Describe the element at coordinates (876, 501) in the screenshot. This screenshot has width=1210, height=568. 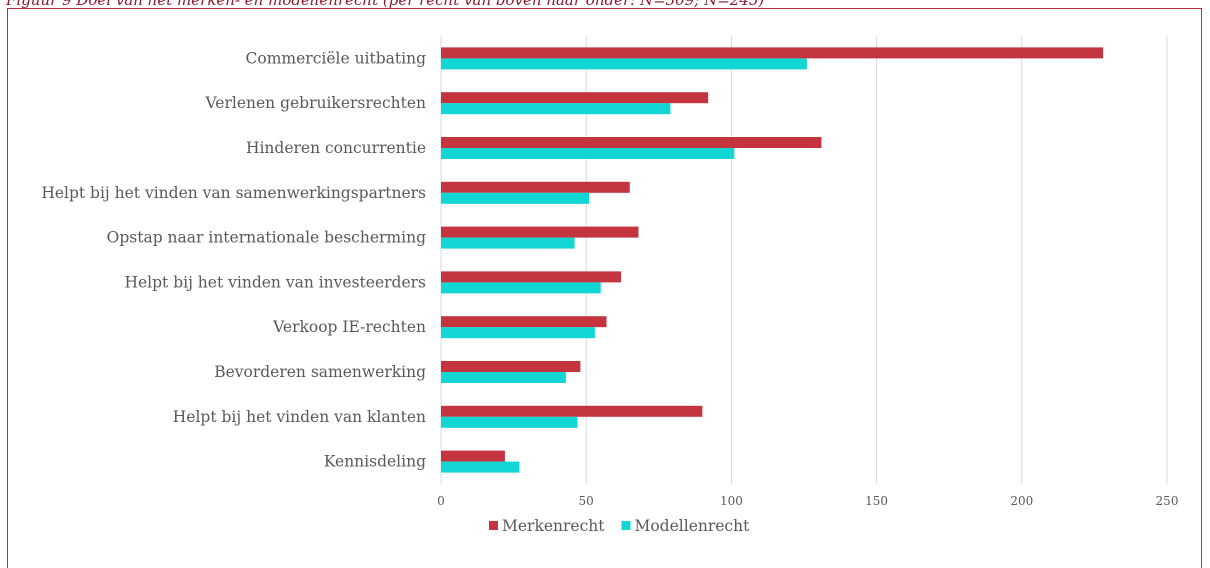
I see `x-tick-label: 150` at that location.